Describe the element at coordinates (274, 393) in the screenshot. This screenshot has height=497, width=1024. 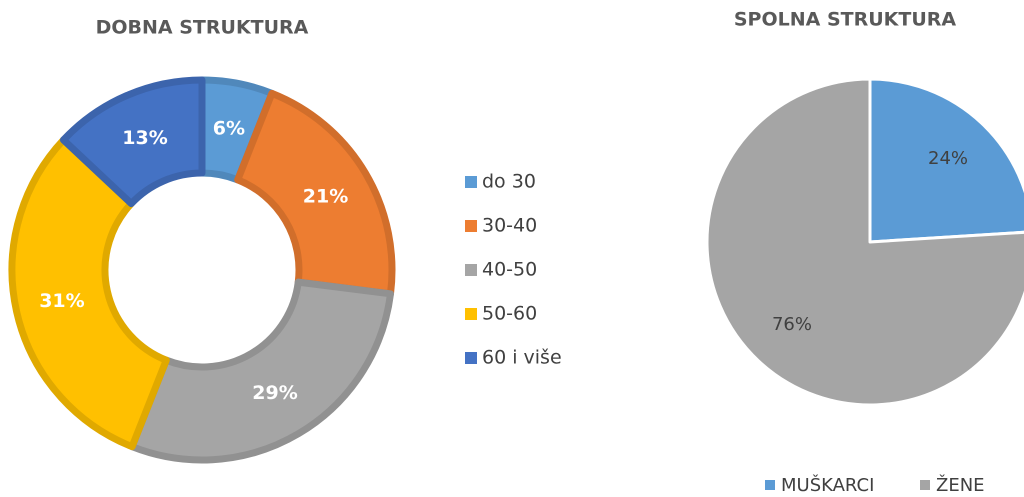
I see `data-label: 29%` at that location.